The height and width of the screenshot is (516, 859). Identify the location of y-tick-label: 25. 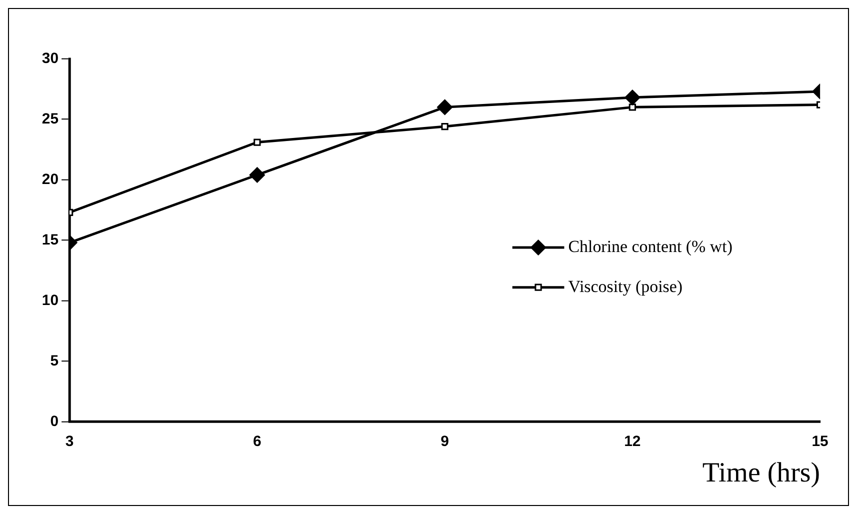
(50, 119).